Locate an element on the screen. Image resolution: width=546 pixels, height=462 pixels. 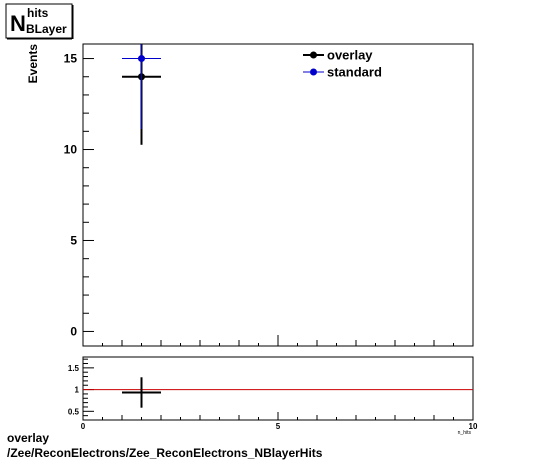
ratio-axes: 0.5 1 1.5 0 5 10 is located at coordinates (273, 394).